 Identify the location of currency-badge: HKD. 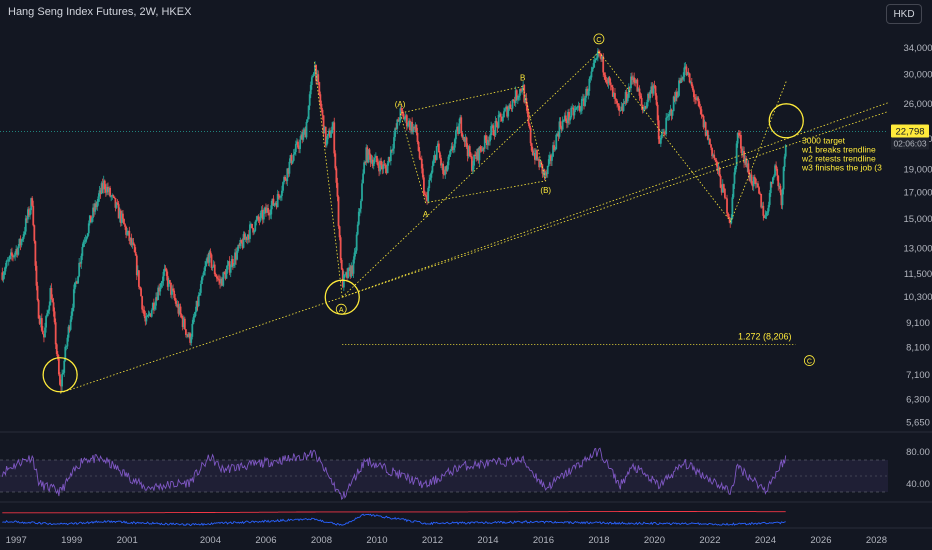
(904, 14).